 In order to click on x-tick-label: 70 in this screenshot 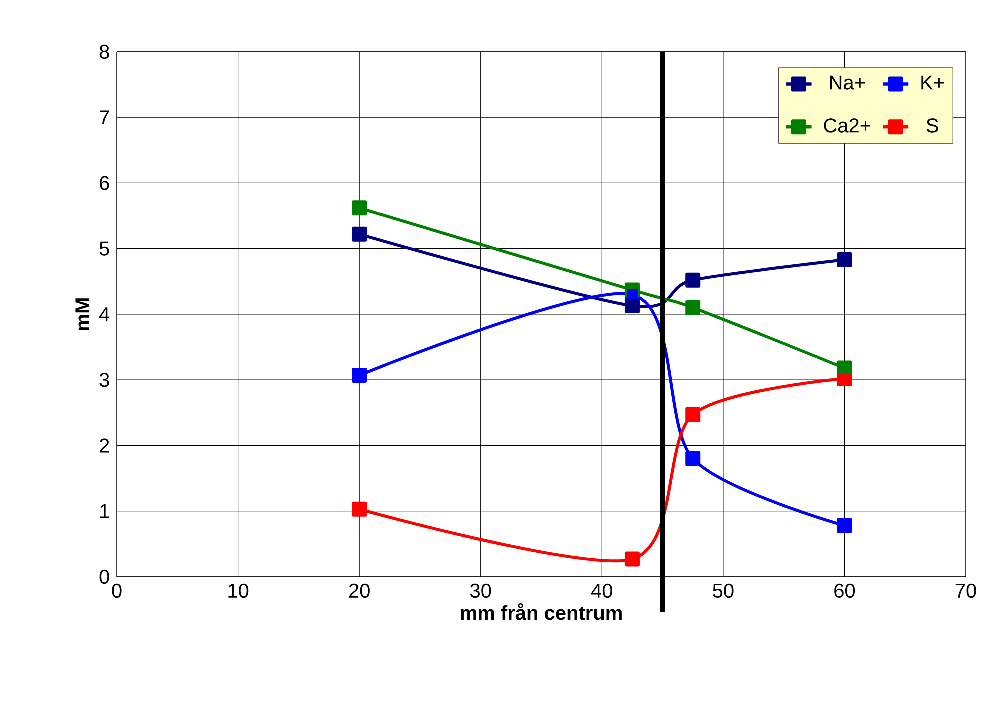, I will do `click(966, 591)`.